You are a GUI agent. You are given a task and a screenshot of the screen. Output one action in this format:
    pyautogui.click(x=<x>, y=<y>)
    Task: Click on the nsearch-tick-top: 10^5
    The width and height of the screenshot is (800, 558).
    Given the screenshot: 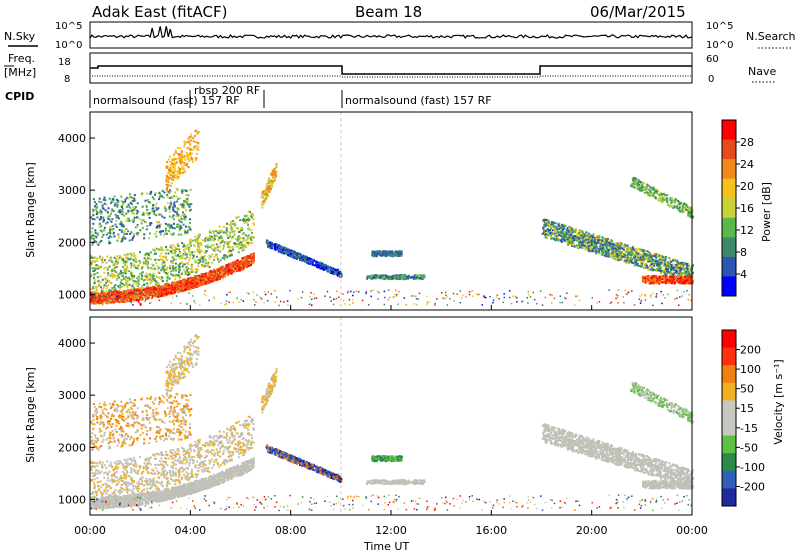 What is the action you would take?
    pyautogui.click(x=719, y=26)
    